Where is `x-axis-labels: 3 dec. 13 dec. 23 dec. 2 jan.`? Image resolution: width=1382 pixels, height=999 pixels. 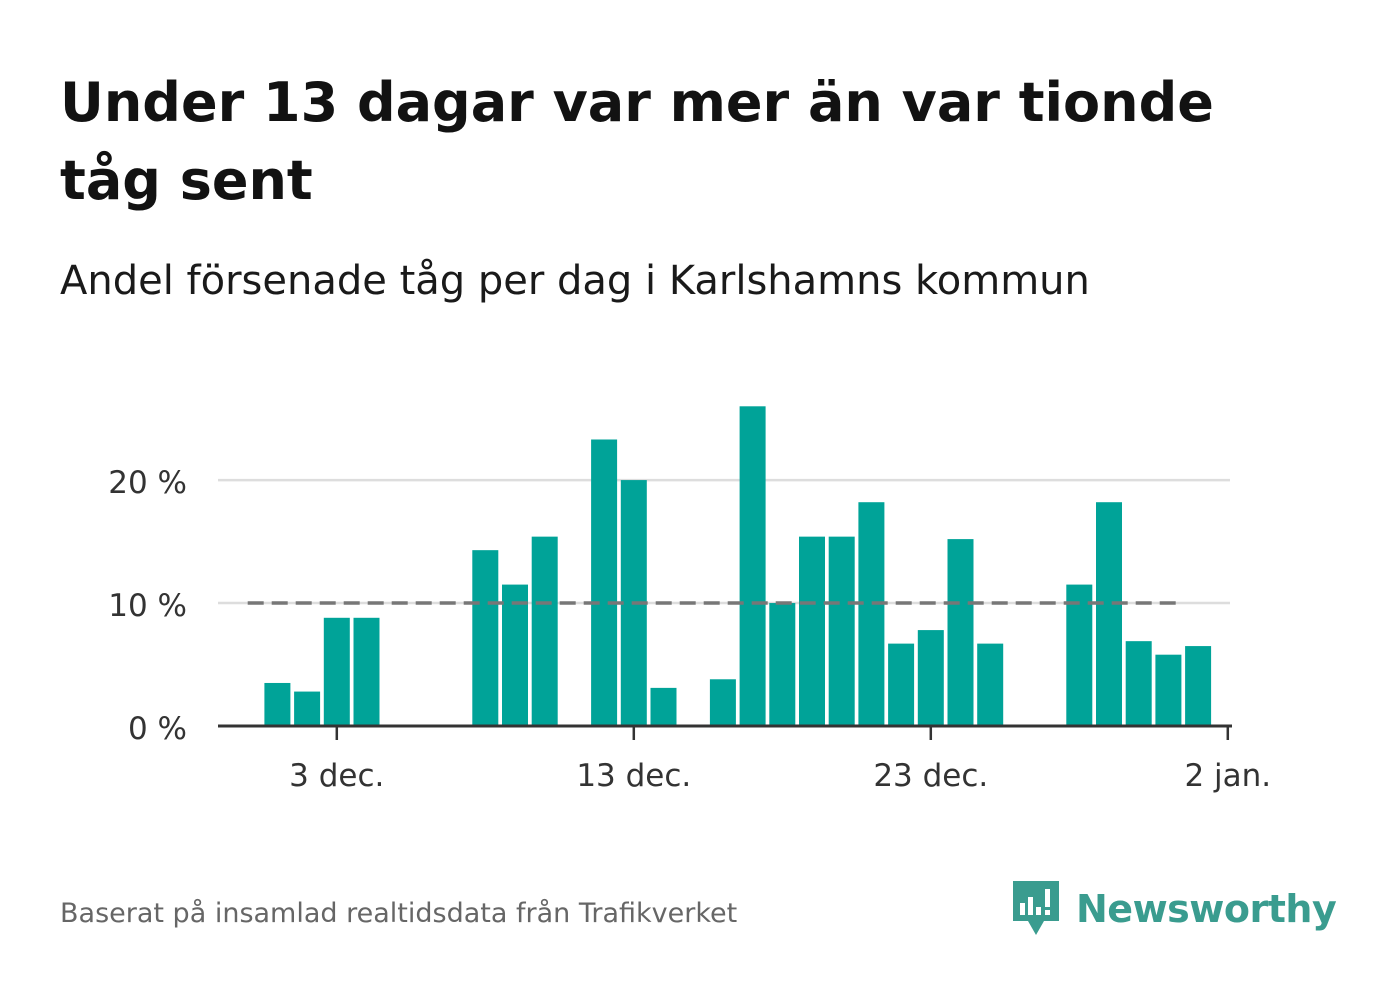 x-axis-labels: 3 dec. 13 dec. 23 dec. 2 jan. is located at coordinates (780, 776).